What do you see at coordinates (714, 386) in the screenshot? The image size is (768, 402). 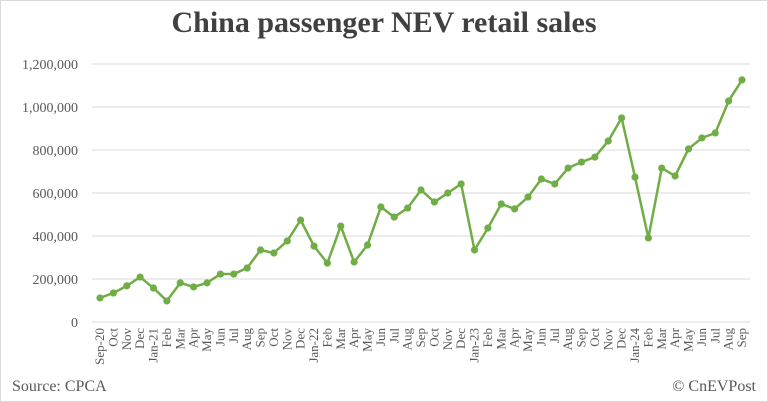 I see `copyright-credit: © CnEVPost` at bounding box center [714, 386].